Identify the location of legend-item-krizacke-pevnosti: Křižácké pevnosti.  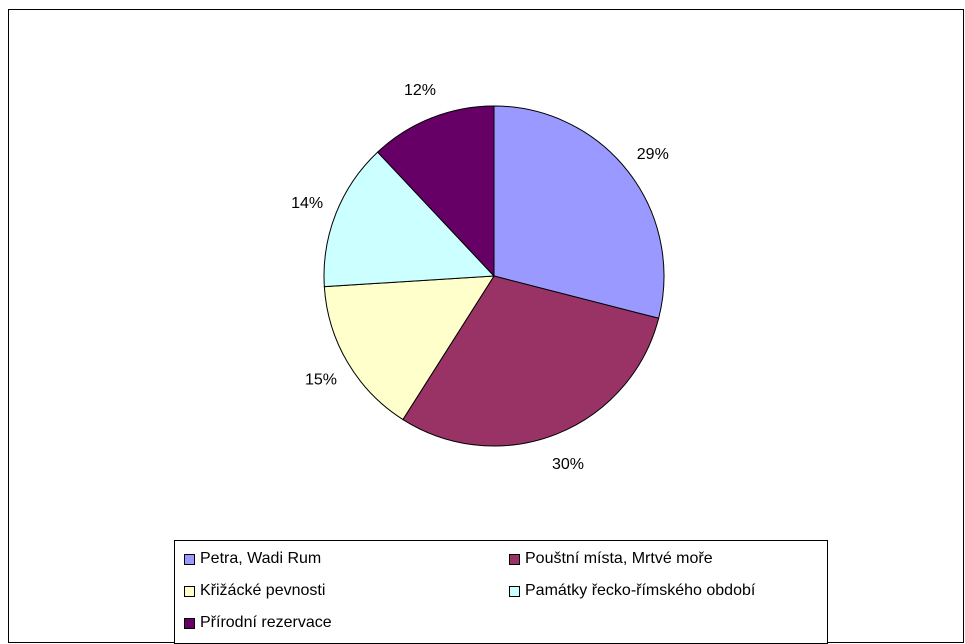
(254, 591).